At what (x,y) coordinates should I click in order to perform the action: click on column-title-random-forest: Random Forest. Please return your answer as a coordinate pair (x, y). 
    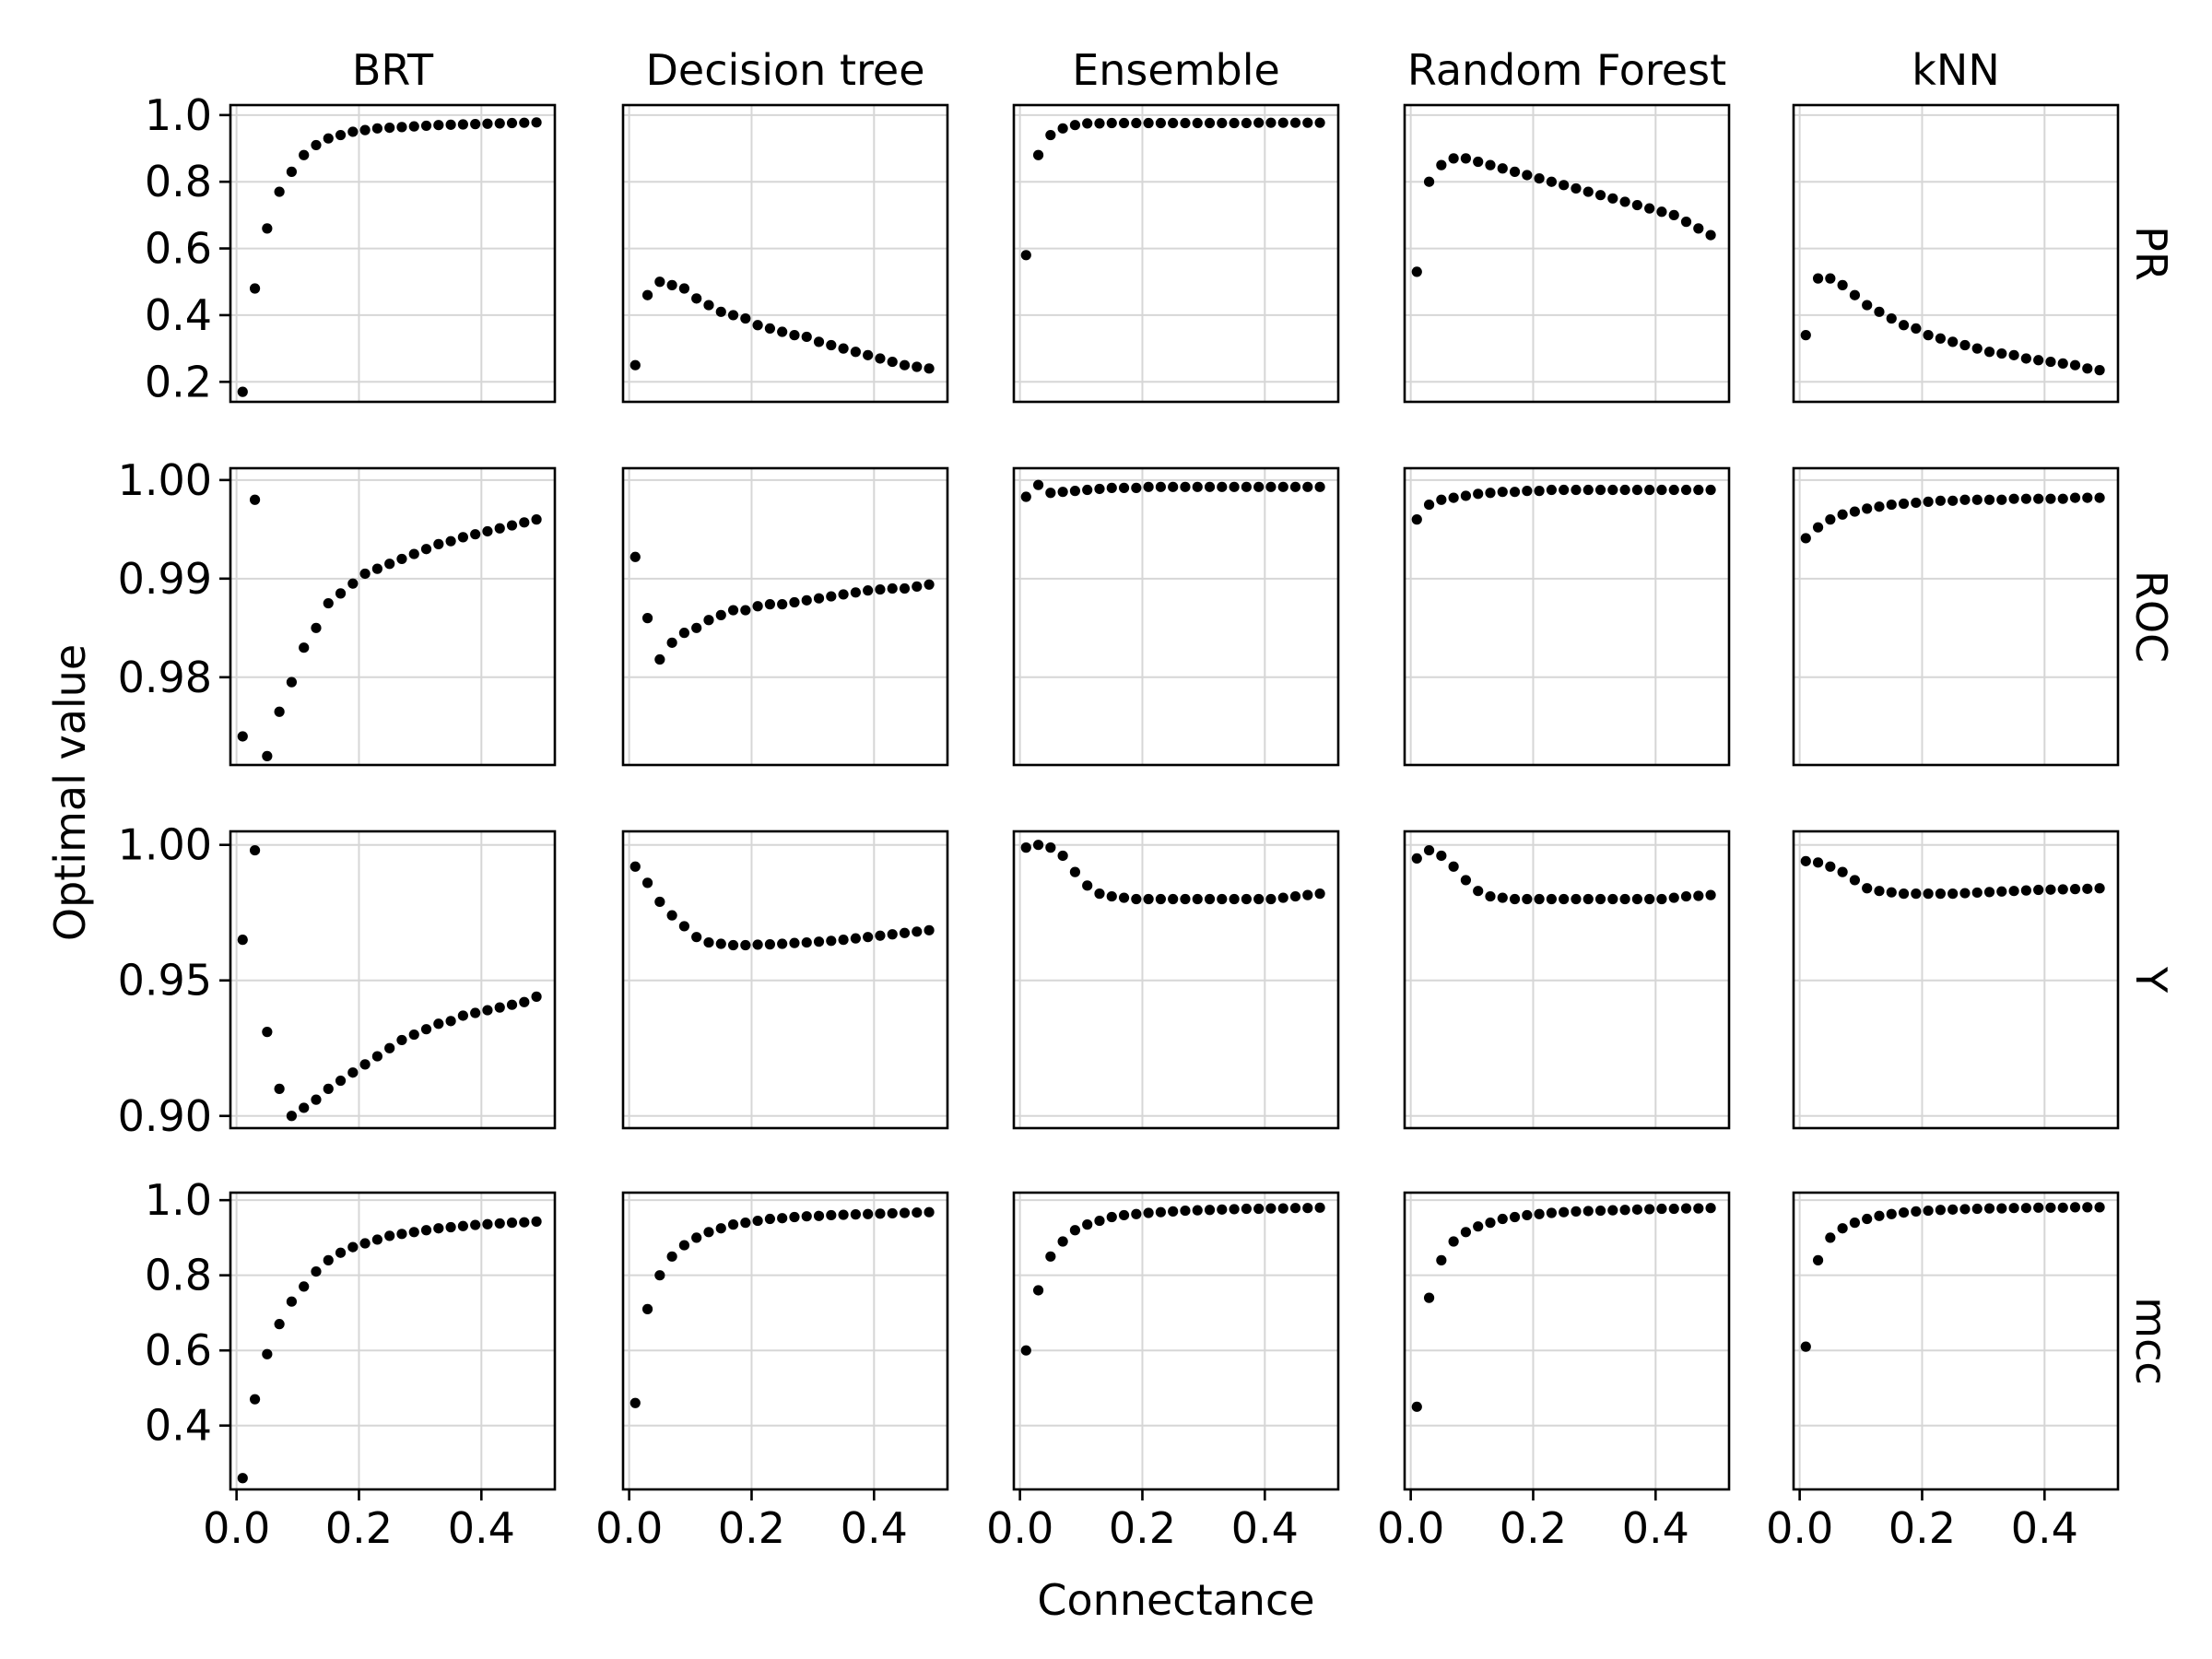
    Looking at the image, I should click on (1566, 70).